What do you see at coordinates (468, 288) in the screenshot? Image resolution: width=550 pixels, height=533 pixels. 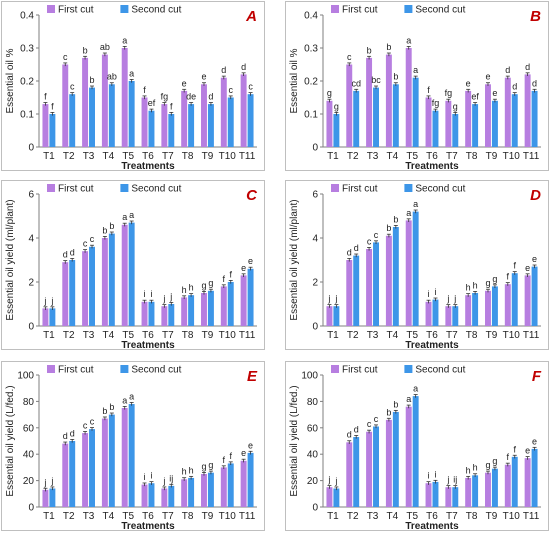 I see `significance-label: h` at bounding box center [468, 288].